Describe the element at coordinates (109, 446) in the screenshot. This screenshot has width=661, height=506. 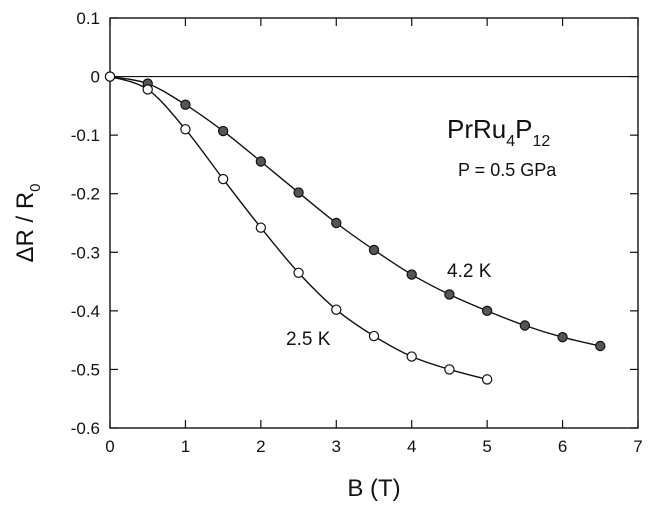
I see `x-tick-label: 0` at that location.